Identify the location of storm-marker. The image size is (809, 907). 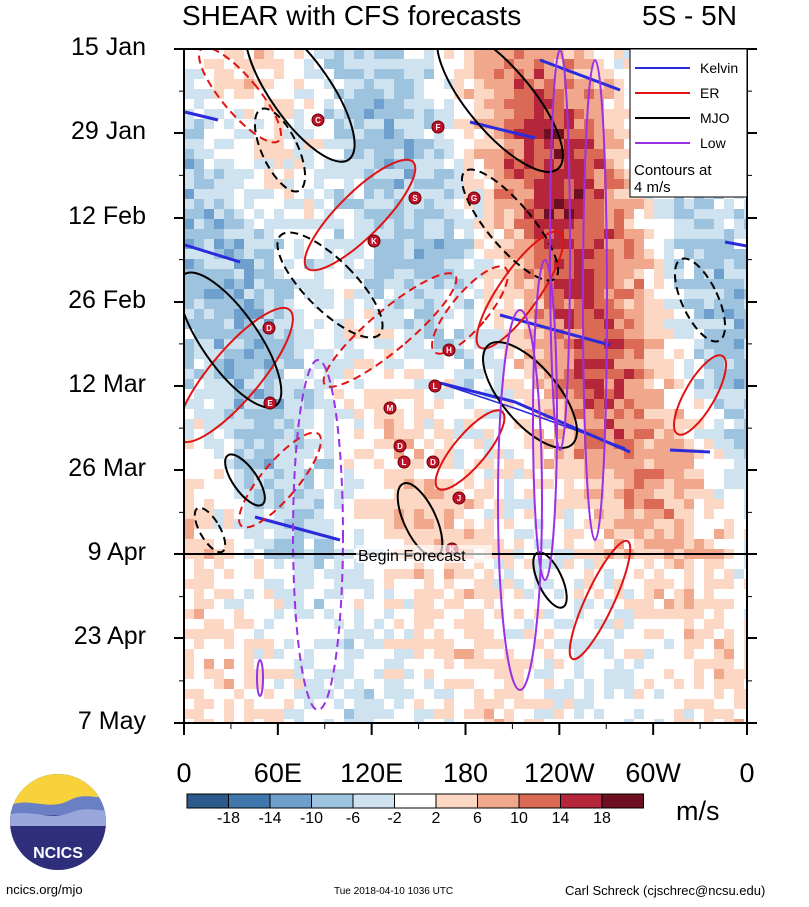
(433, 462).